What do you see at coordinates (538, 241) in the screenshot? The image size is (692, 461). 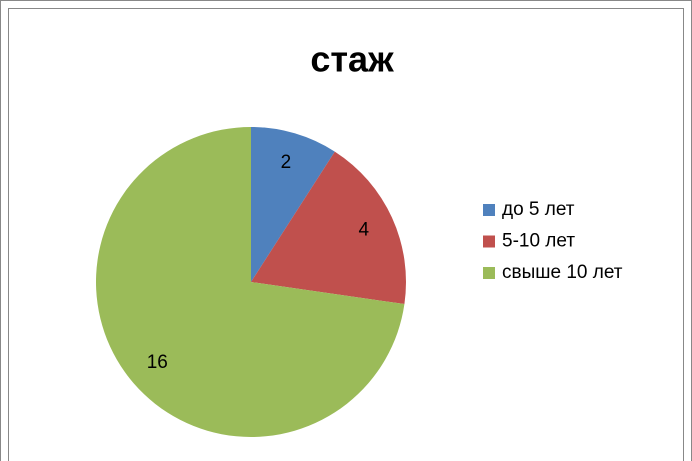 I see `legend-label: 5-10 лет` at bounding box center [538, 241].